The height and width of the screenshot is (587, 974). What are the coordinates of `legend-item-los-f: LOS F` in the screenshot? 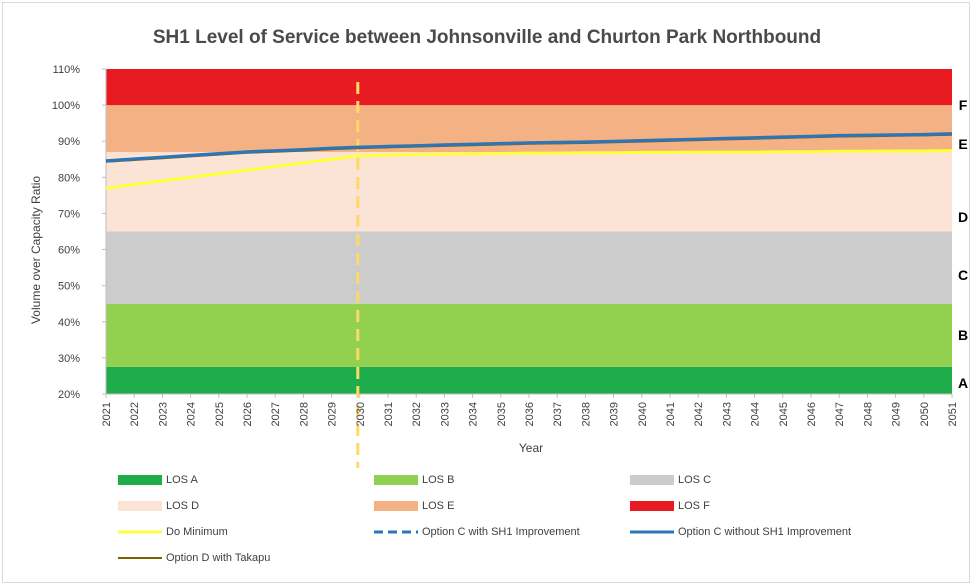 It's located at (670, 506).